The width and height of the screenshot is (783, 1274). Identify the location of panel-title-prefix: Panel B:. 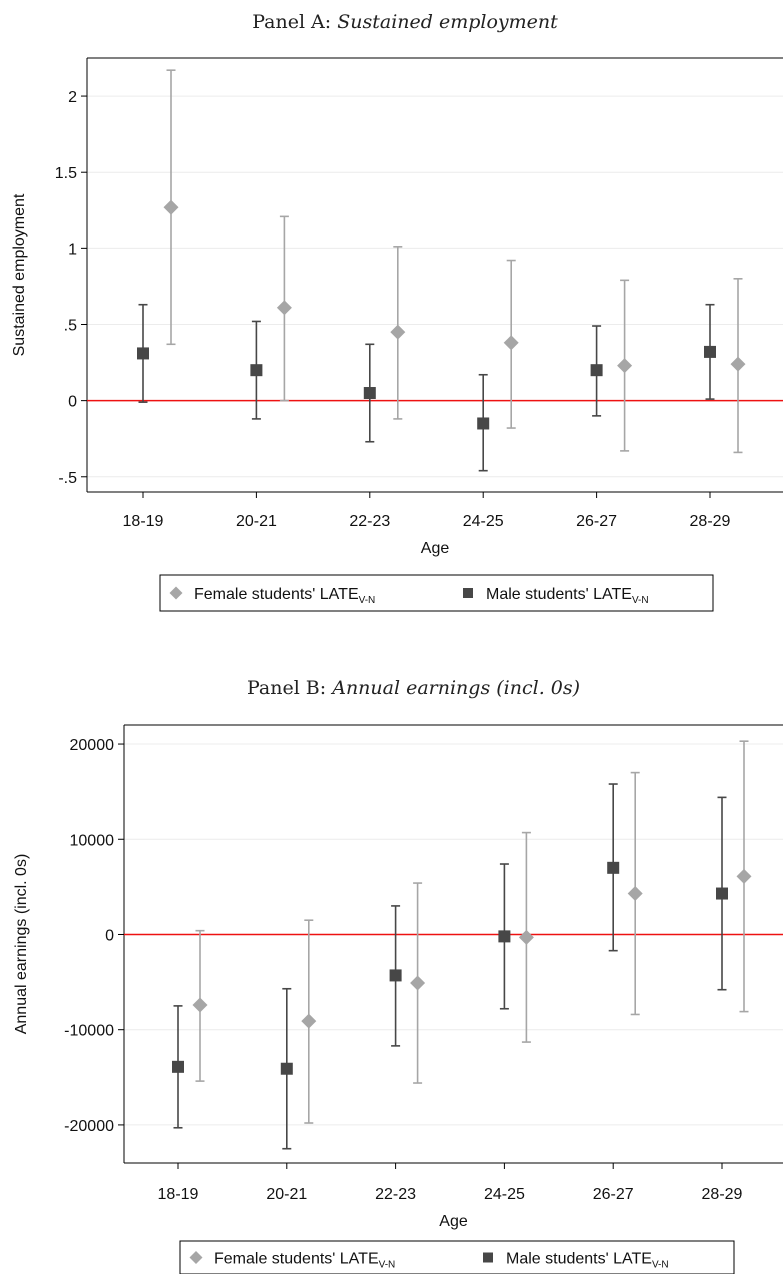
(289, 688).